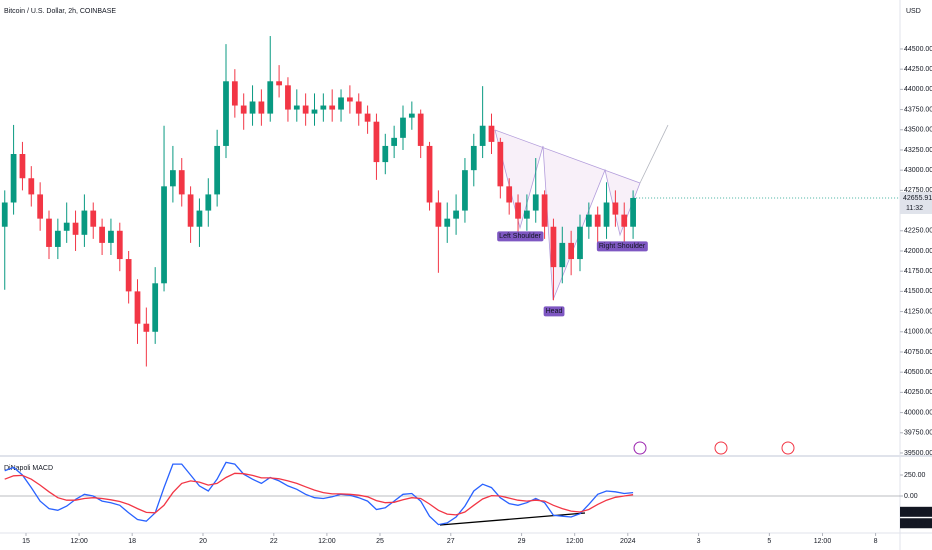 Image resolution: width=932 pixels, height=550 pixels. What do you see at coordinates (918, 130) in the screenshot?
I see `y-tick-label: 43500.00` at bounding box center [918, 130].